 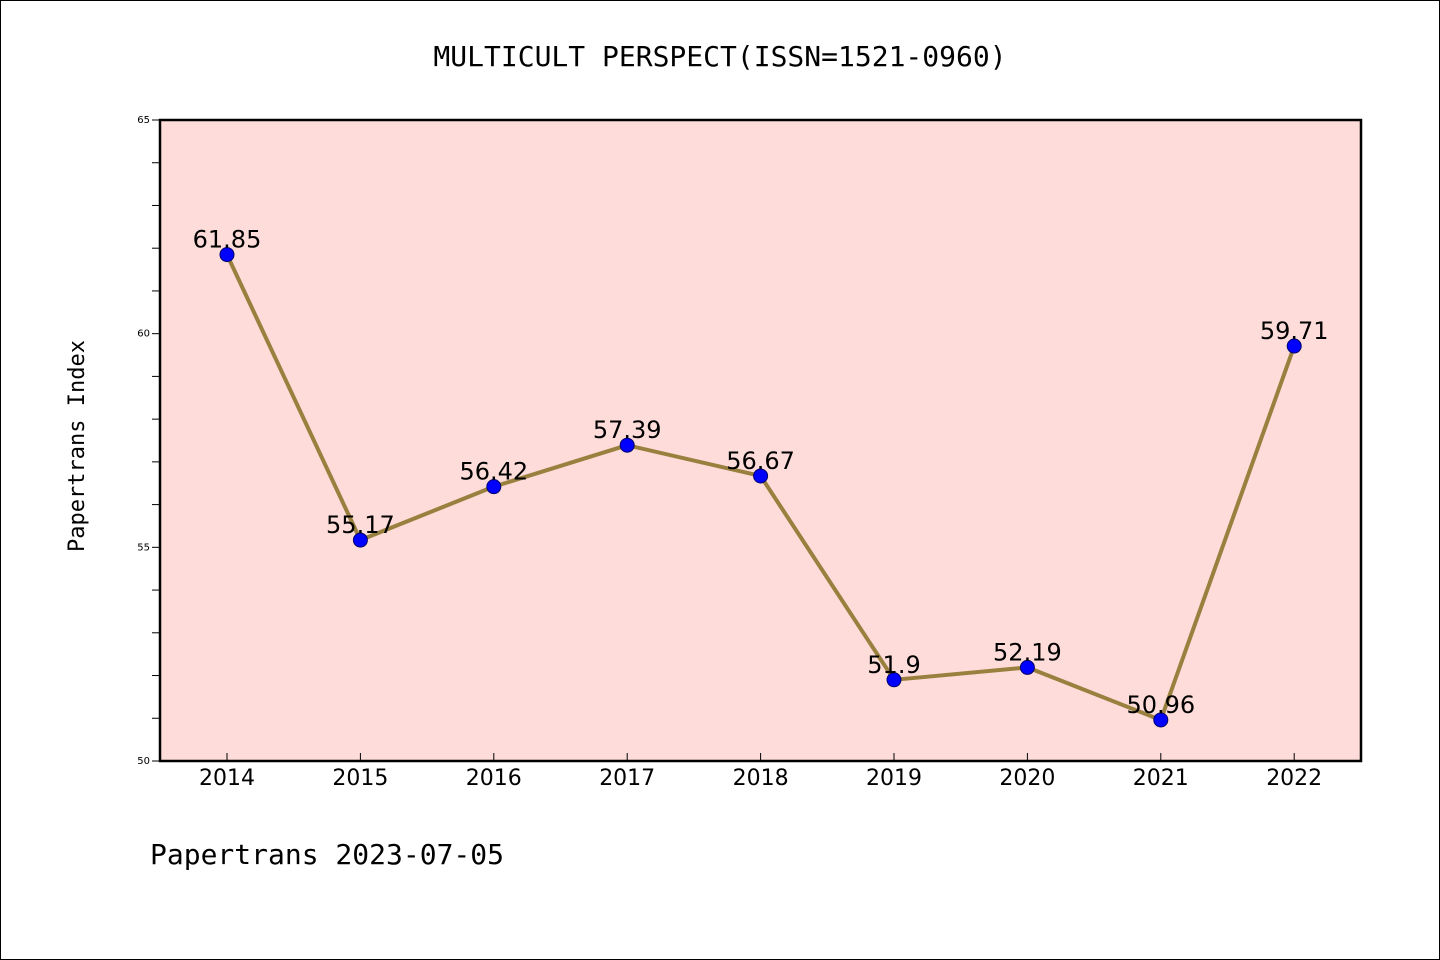 I want to click on x-tick-label: 2019, so click(x=894, y=778).